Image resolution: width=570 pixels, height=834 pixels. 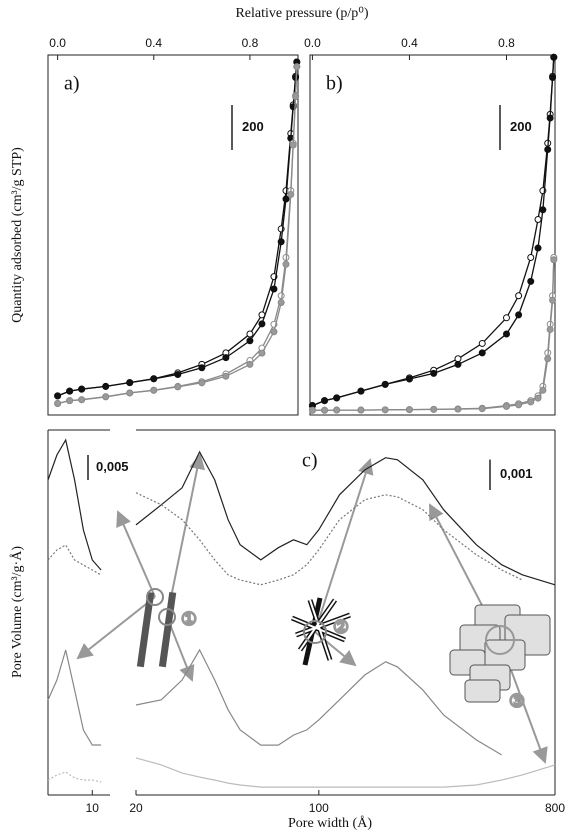 What do you see at coordinates (500, 653) in the screenshot?
I see `particles` at bounding box center [500, 653].